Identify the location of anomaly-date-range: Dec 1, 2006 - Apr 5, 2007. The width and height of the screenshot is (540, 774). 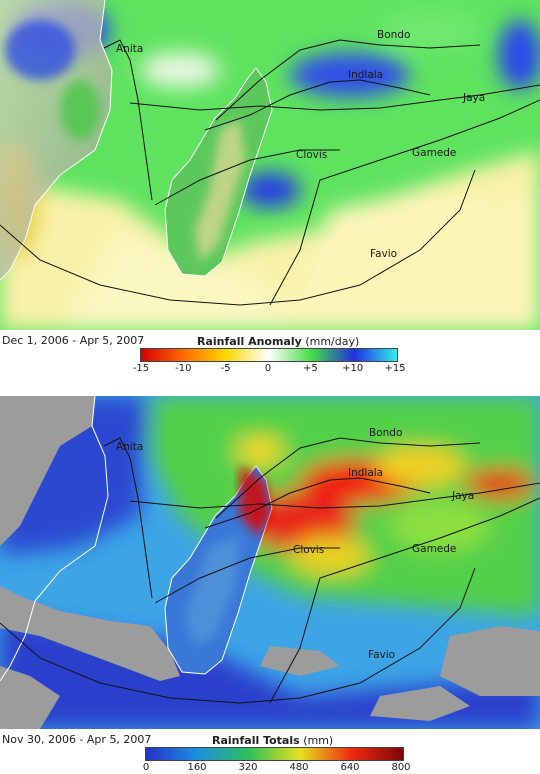
(73, 340).